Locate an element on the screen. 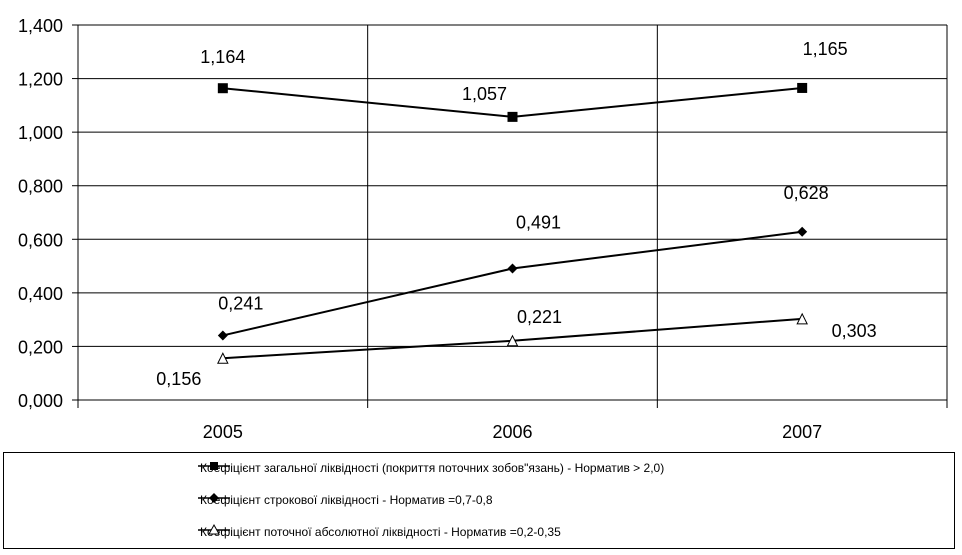 The image size is (962, 555). data-label: 0,491 is located at coordinates (538, 222).